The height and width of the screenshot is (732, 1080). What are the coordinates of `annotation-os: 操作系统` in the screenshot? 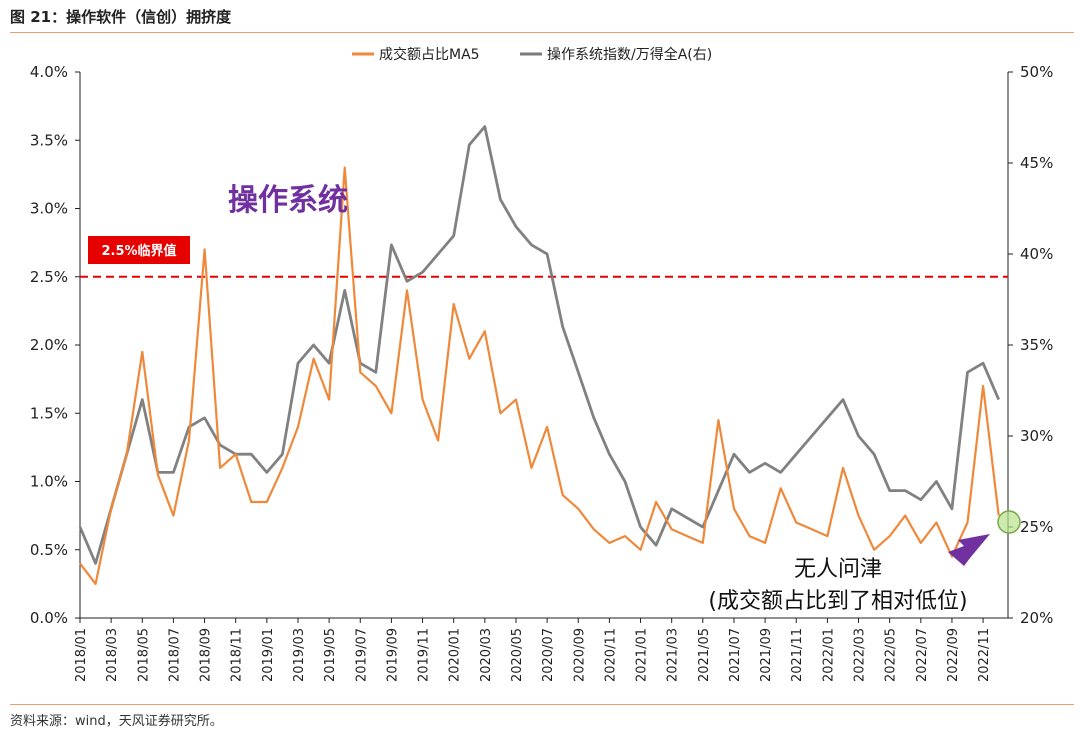 It's located at (288, 200).